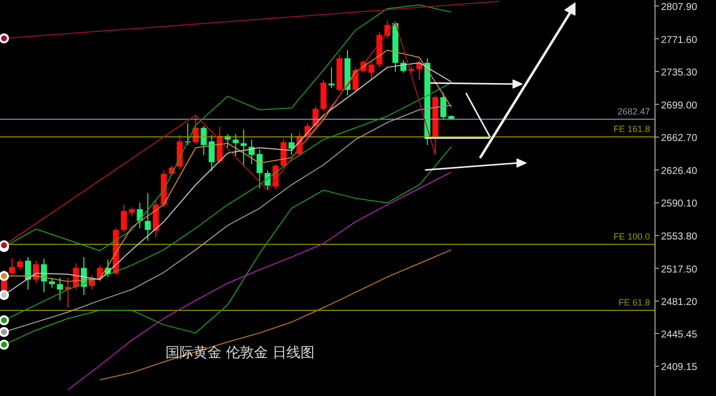 This screenshot has width=716, height=396. Describe the element at coordinates (634, 302) in the screenshot. I see `ref-line-label: FE 61.8` at that location.